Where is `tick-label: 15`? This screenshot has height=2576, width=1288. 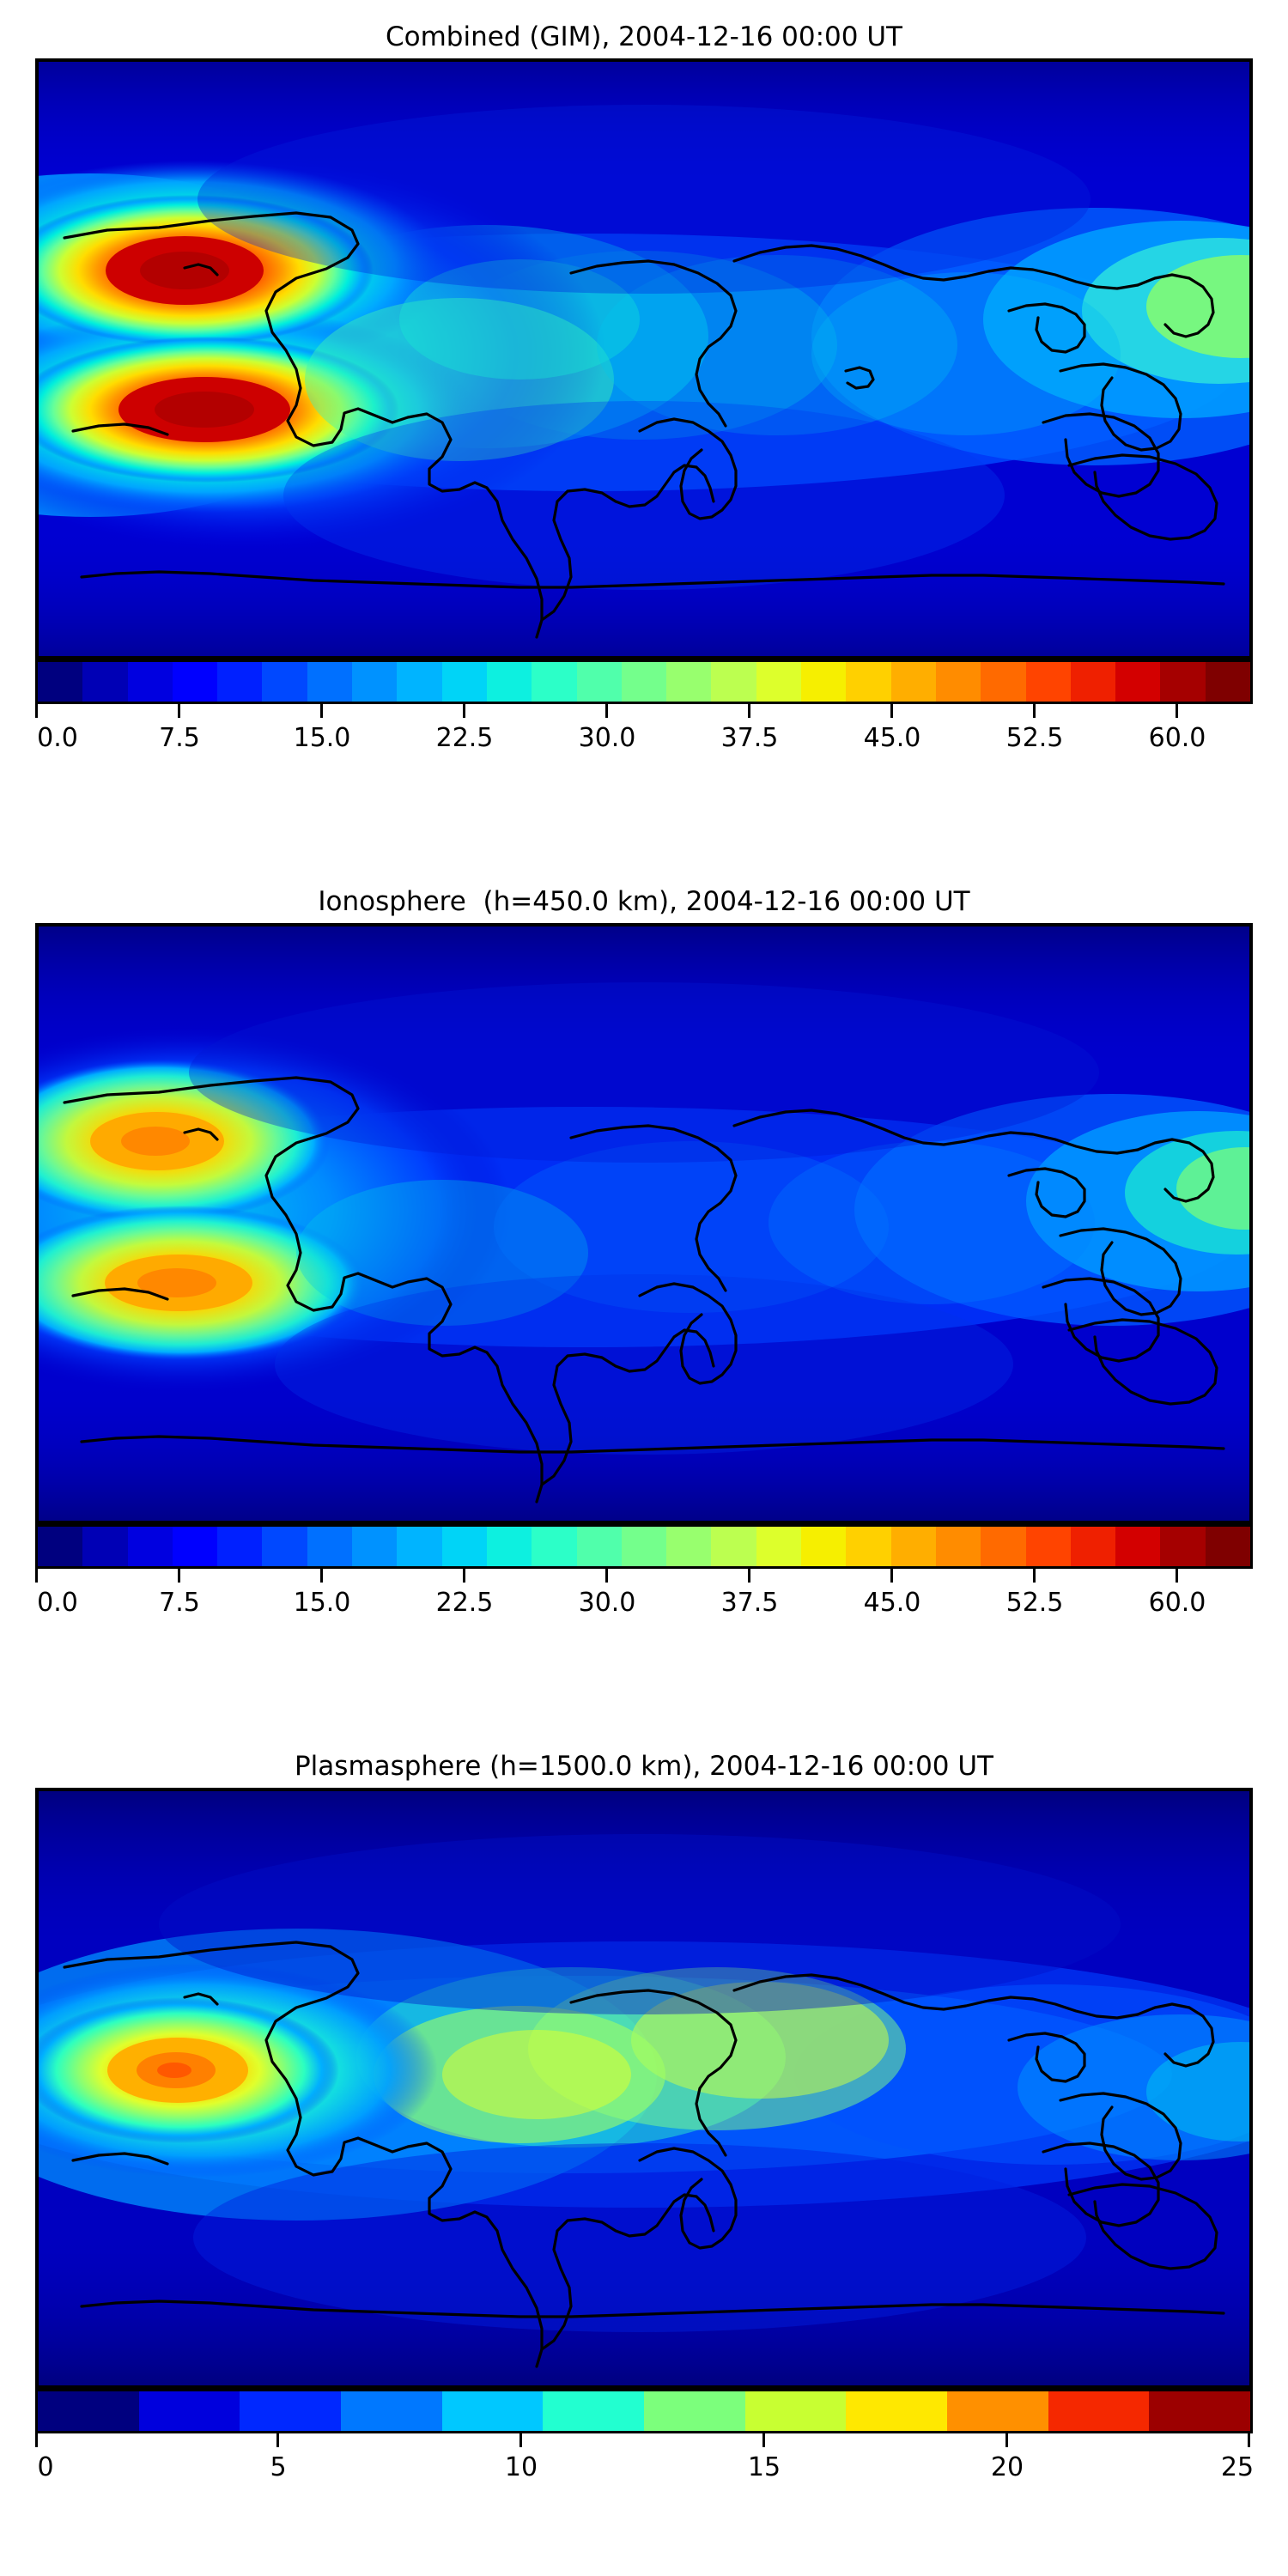 tick-label: 15 is located at coordinates (764, 2467).